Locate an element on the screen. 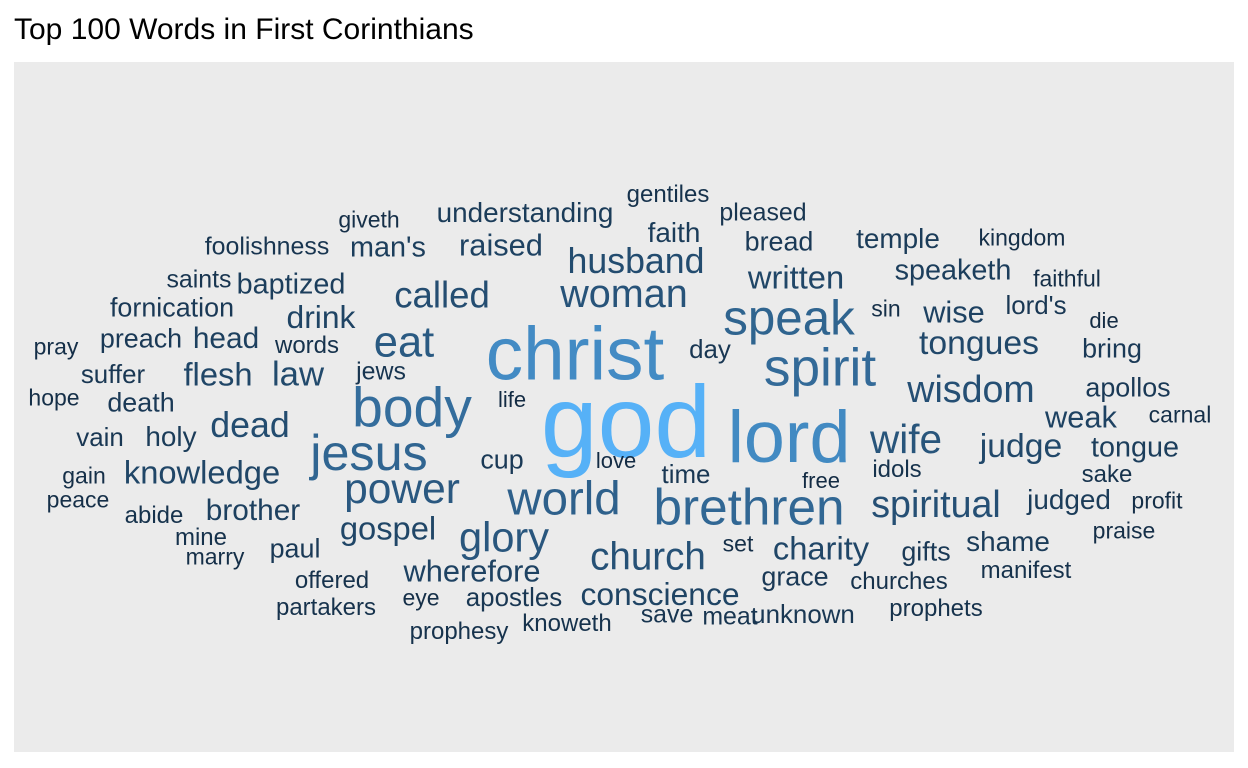 The width and height of the screenshot is (1248, 768). word-faith: faith is located at coordinates (674, 233).